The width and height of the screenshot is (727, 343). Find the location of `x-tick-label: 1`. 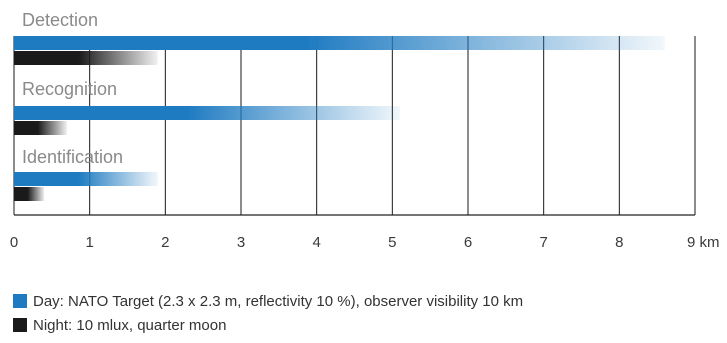

x-tick-label: 1 is located at coordinates (89, 242).